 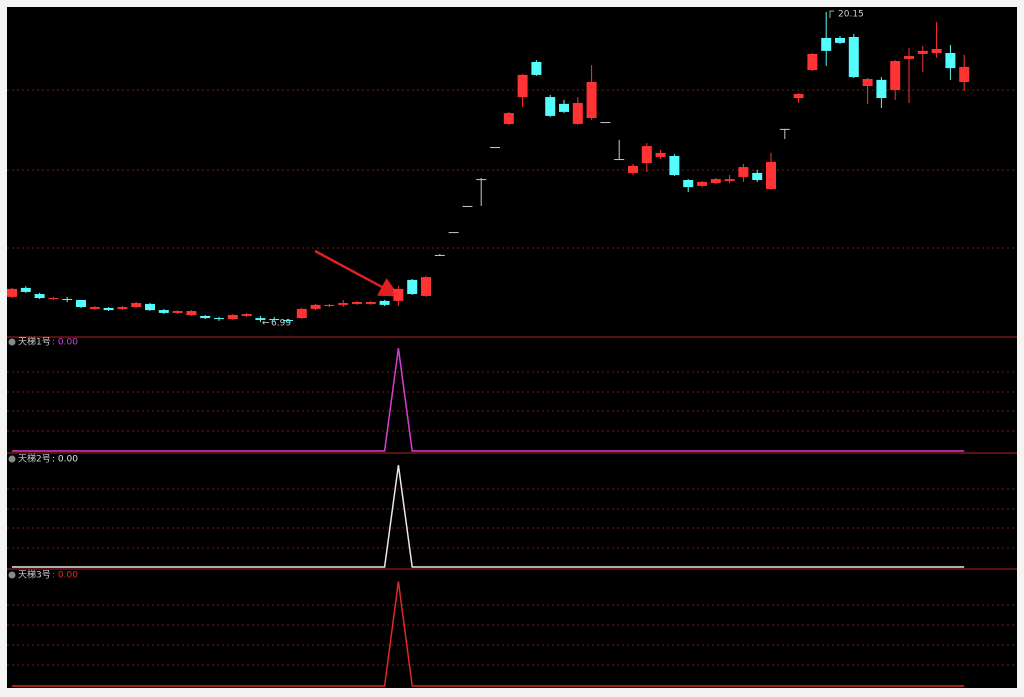 What do you see at coordinates (831, 14) in the screenshot?
I see `marker` at bounding box center [831, 14].